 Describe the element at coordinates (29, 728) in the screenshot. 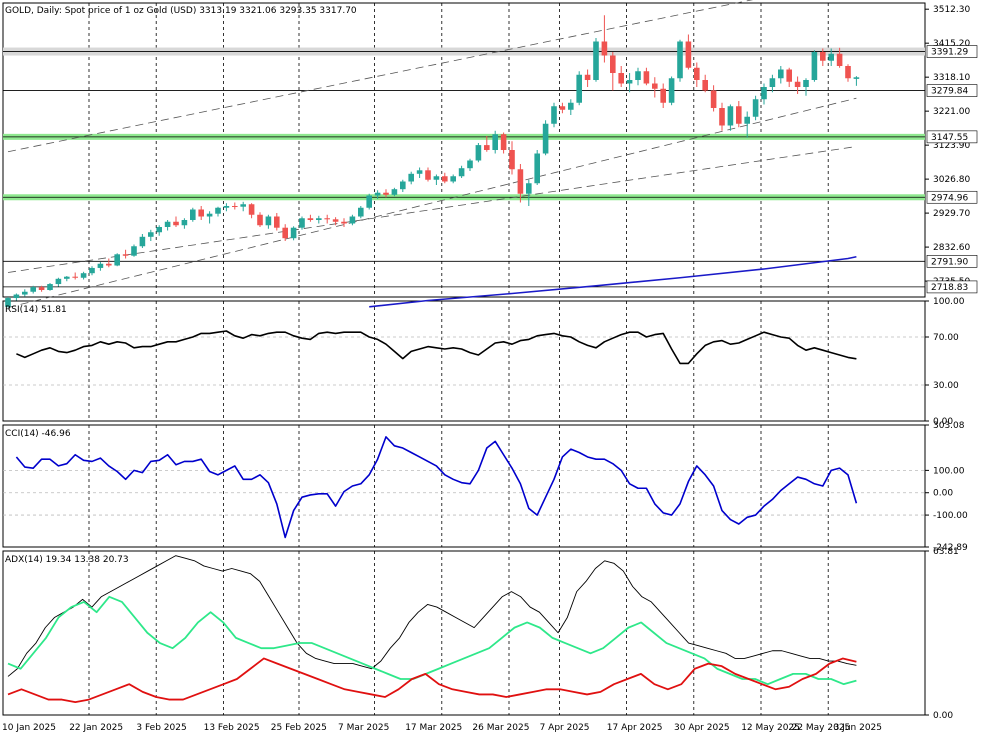

I see `date-tick-label: 10 Jan 2025` at that location.